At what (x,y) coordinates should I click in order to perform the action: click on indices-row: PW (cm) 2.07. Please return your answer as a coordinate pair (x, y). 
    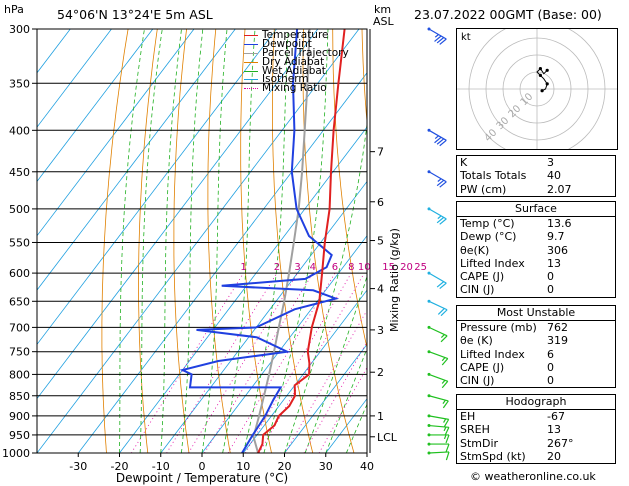
    Looking at the image, I should click on (536, 189).